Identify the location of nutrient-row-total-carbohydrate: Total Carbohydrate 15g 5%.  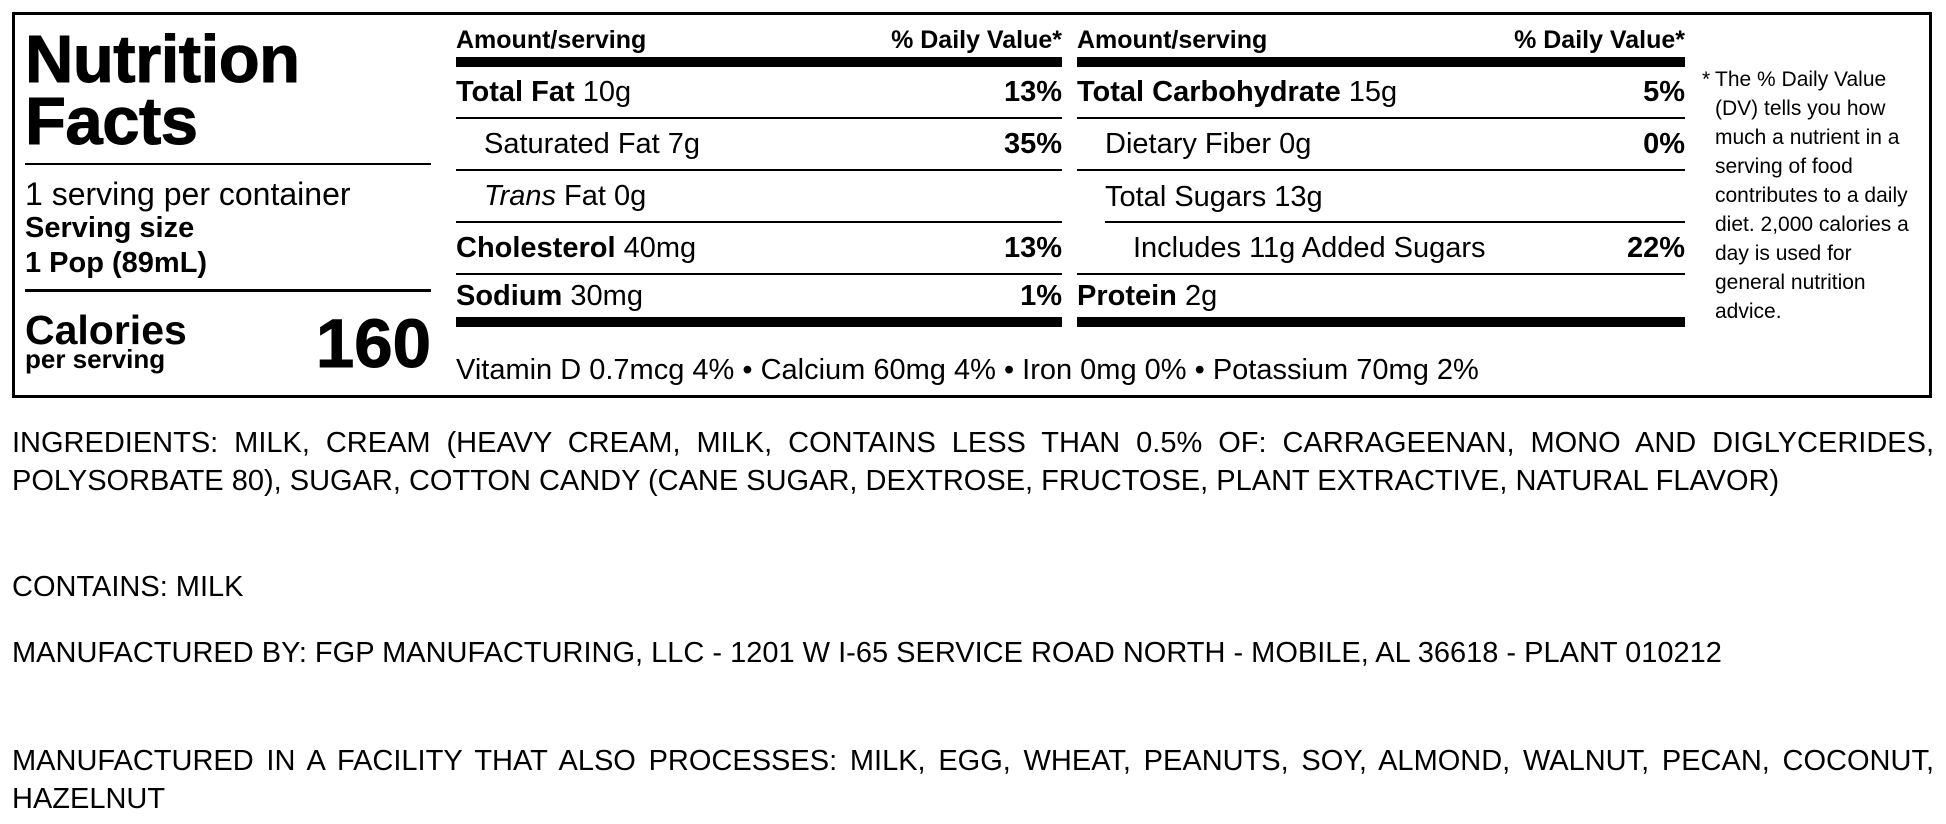
(1381, 93).